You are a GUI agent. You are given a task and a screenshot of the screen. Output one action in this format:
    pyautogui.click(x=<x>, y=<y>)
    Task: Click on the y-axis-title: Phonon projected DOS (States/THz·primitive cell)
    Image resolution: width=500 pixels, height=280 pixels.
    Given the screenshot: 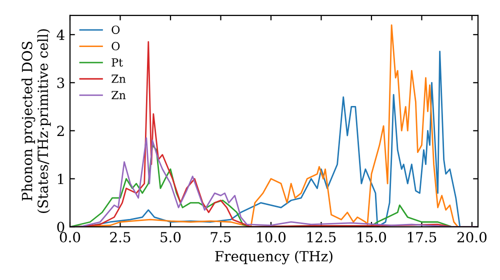 What is the action you would take?
    pyautogui.click(x=36, y=121)
    